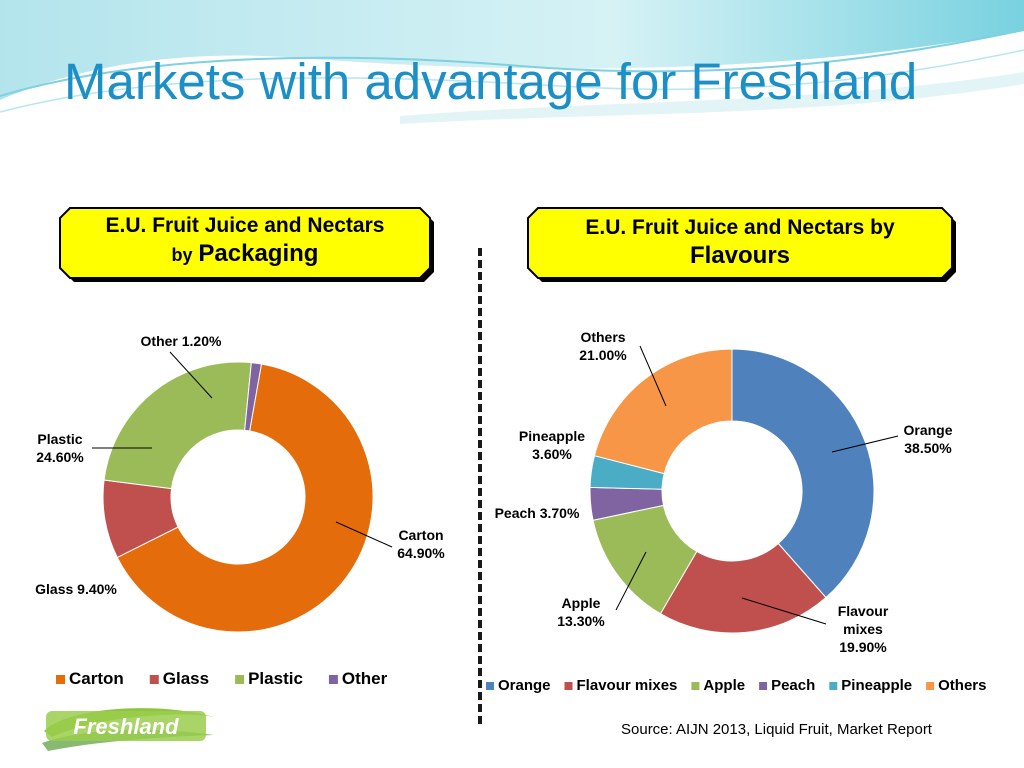  I want to click on data-label-other: Other 1.20%, so click(181, 341).